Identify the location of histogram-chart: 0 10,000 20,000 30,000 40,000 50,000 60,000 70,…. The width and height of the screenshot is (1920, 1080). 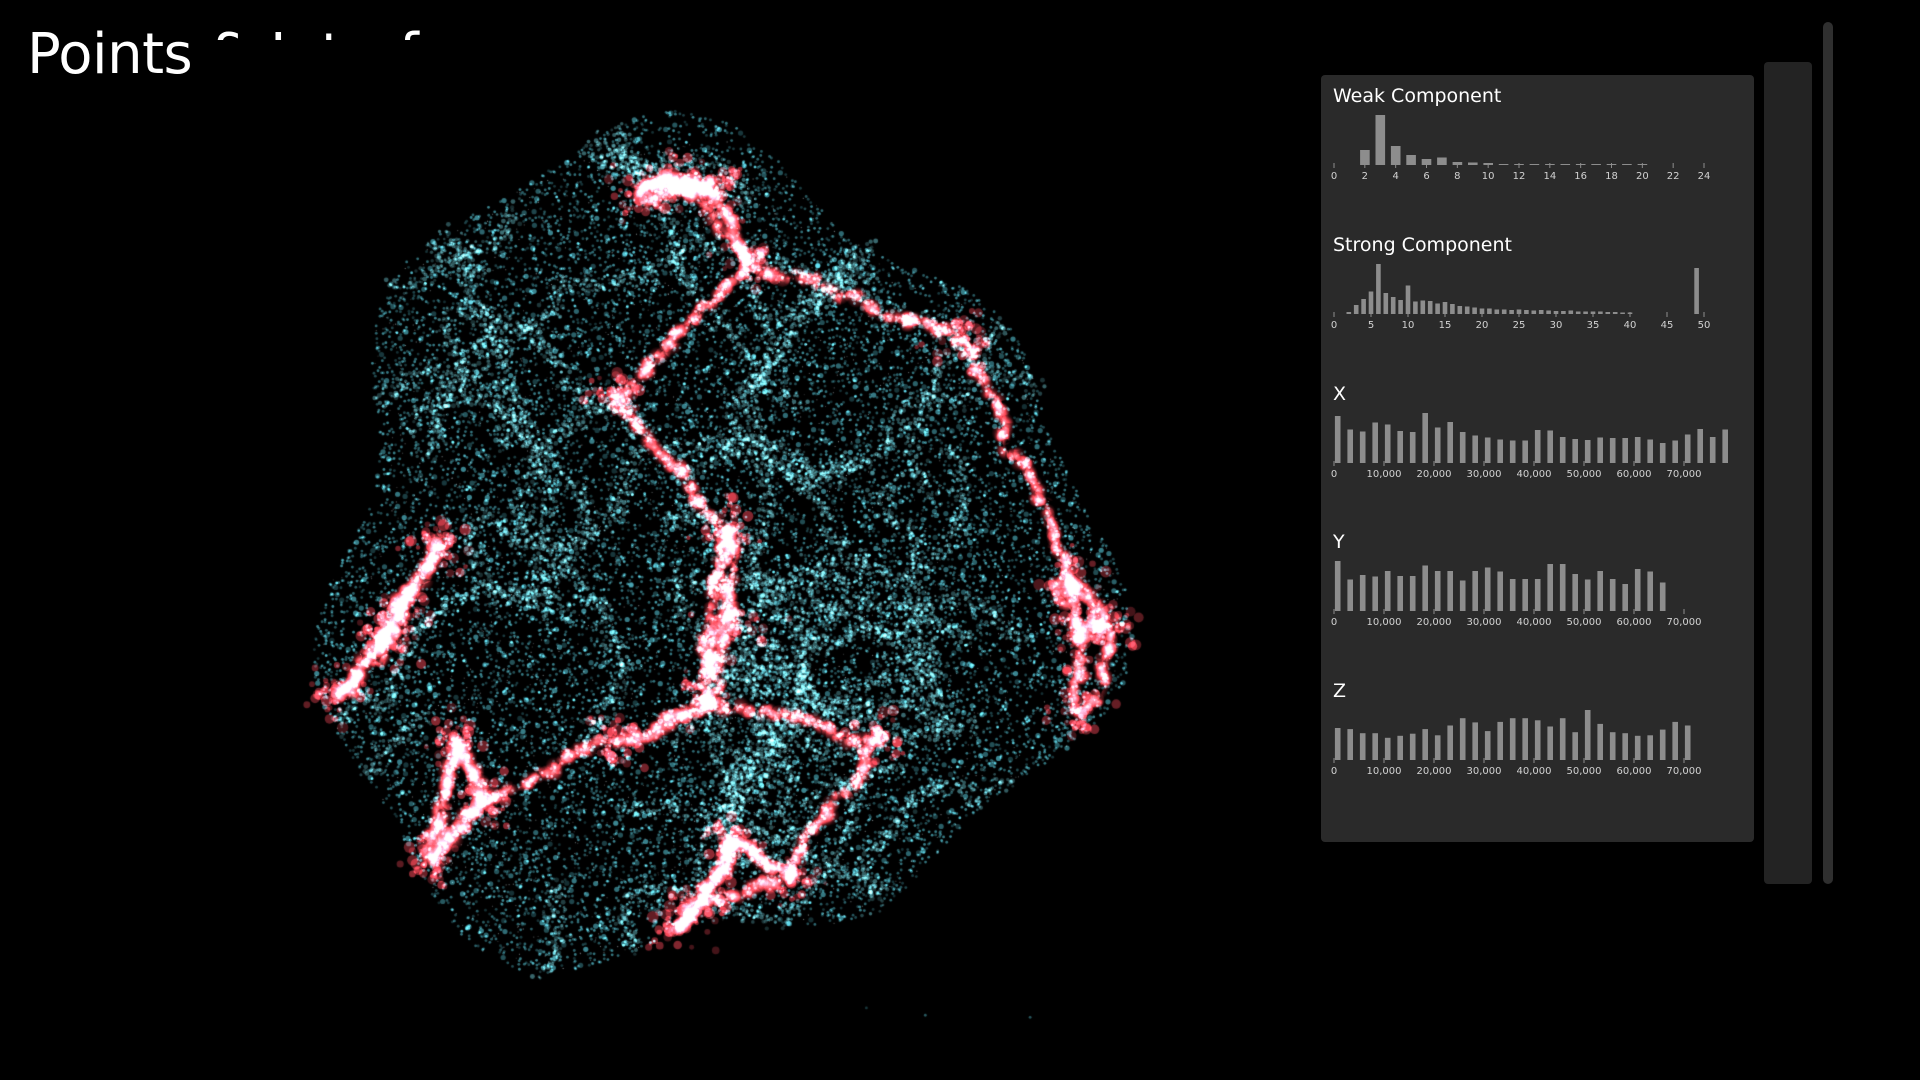
(1537, 449).